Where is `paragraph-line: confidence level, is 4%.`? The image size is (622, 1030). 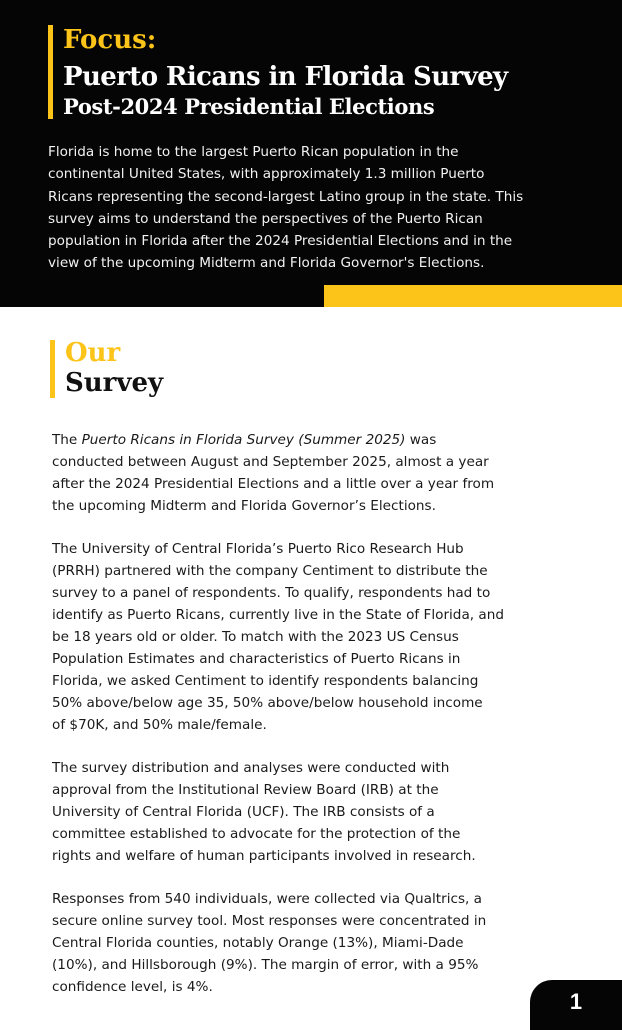
paragraph-line: confidence level, is 4%. is located at coordinates (132, 987).